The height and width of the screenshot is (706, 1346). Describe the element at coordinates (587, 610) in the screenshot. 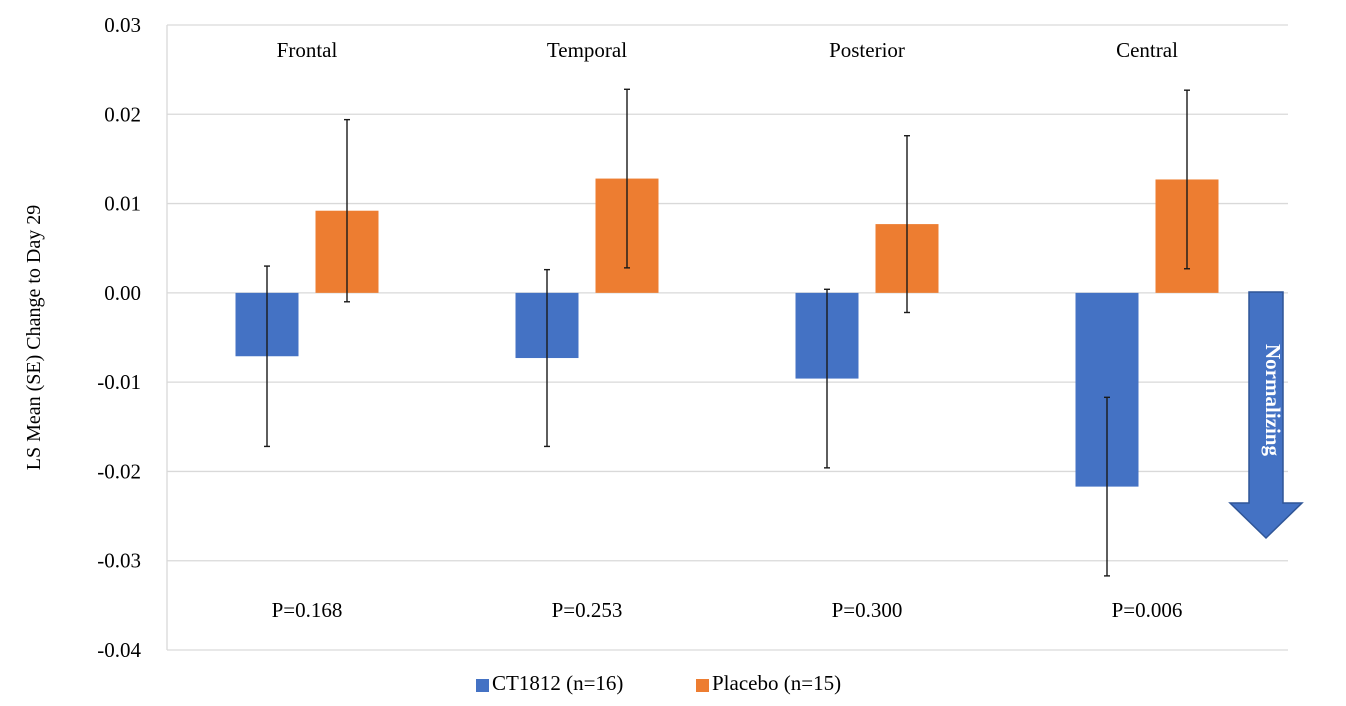

I see `p-value-label: P=0.253` at that location.